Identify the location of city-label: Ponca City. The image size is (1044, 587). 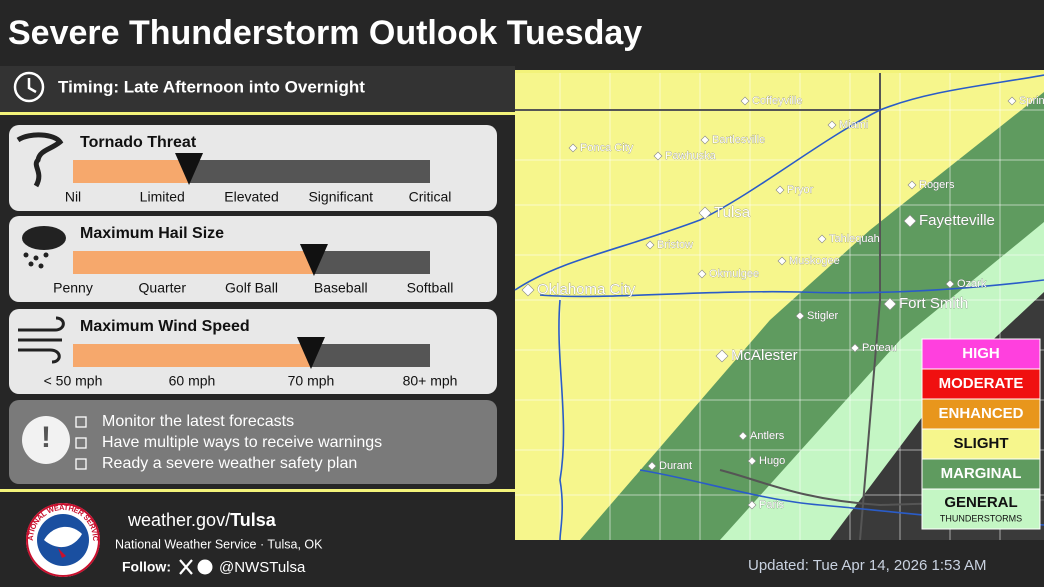
(607, 148).